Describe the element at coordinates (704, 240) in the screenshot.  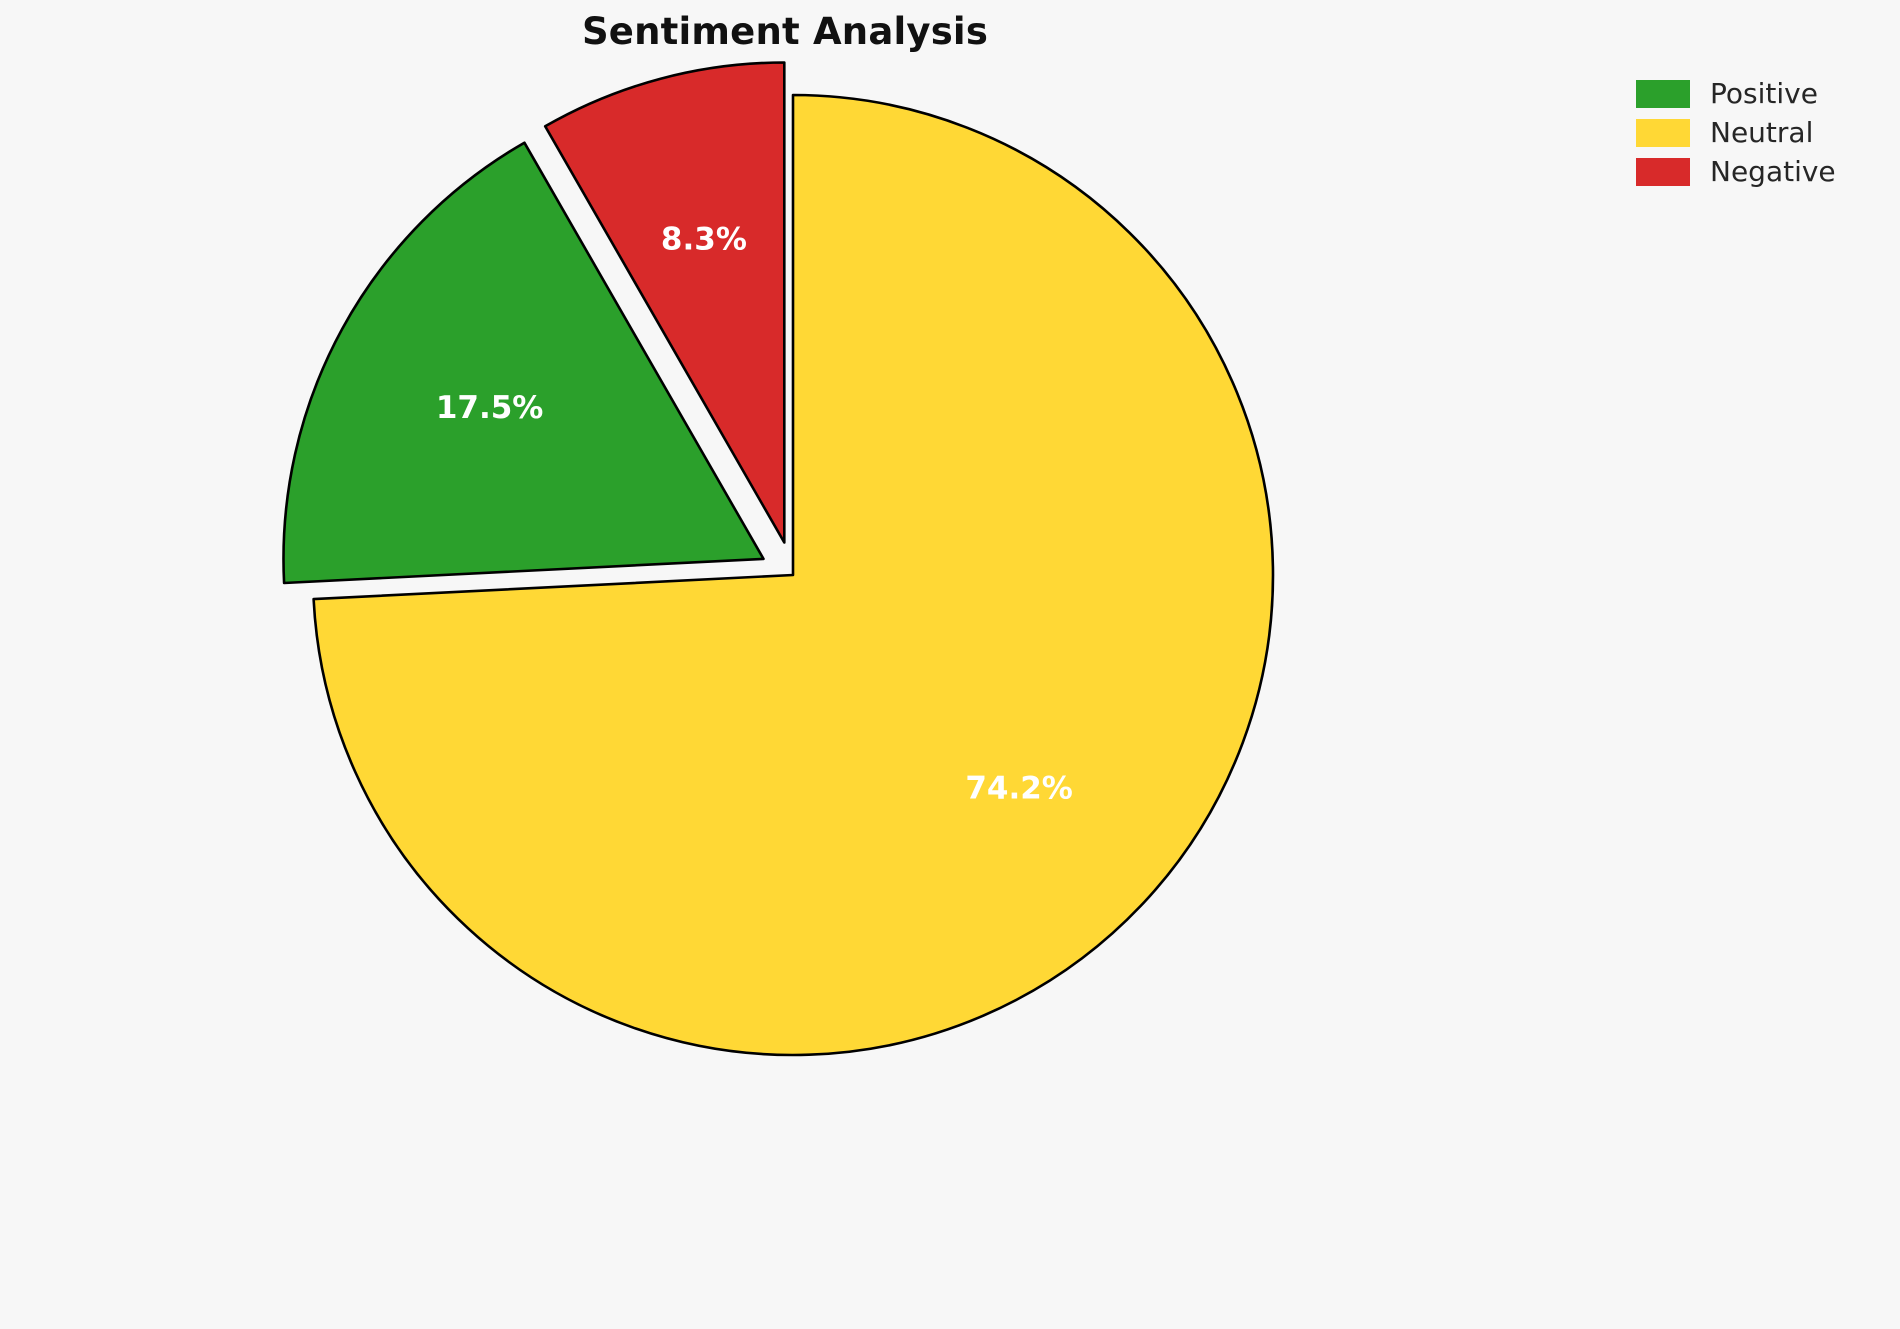
I see `pie-slice-label-negative: 8.3%` at that location.